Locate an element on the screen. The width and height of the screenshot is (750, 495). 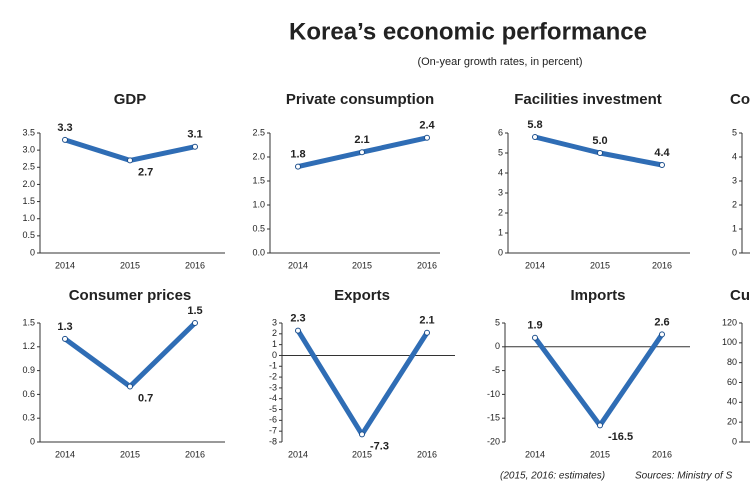
value-label: 2.6 is located at coordinates (661, 322).